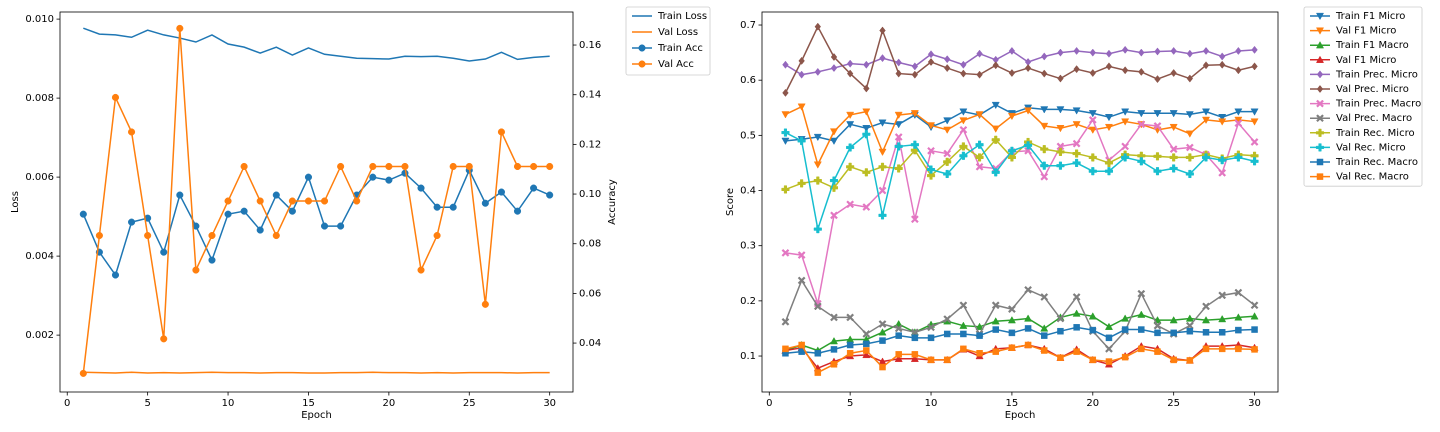 This screenshot has height=432, width=1440. What do you see at coordinates (748, 191) in the screenshot?
I see `y-tick-label: 0.4` at bounding box center [748, 191].